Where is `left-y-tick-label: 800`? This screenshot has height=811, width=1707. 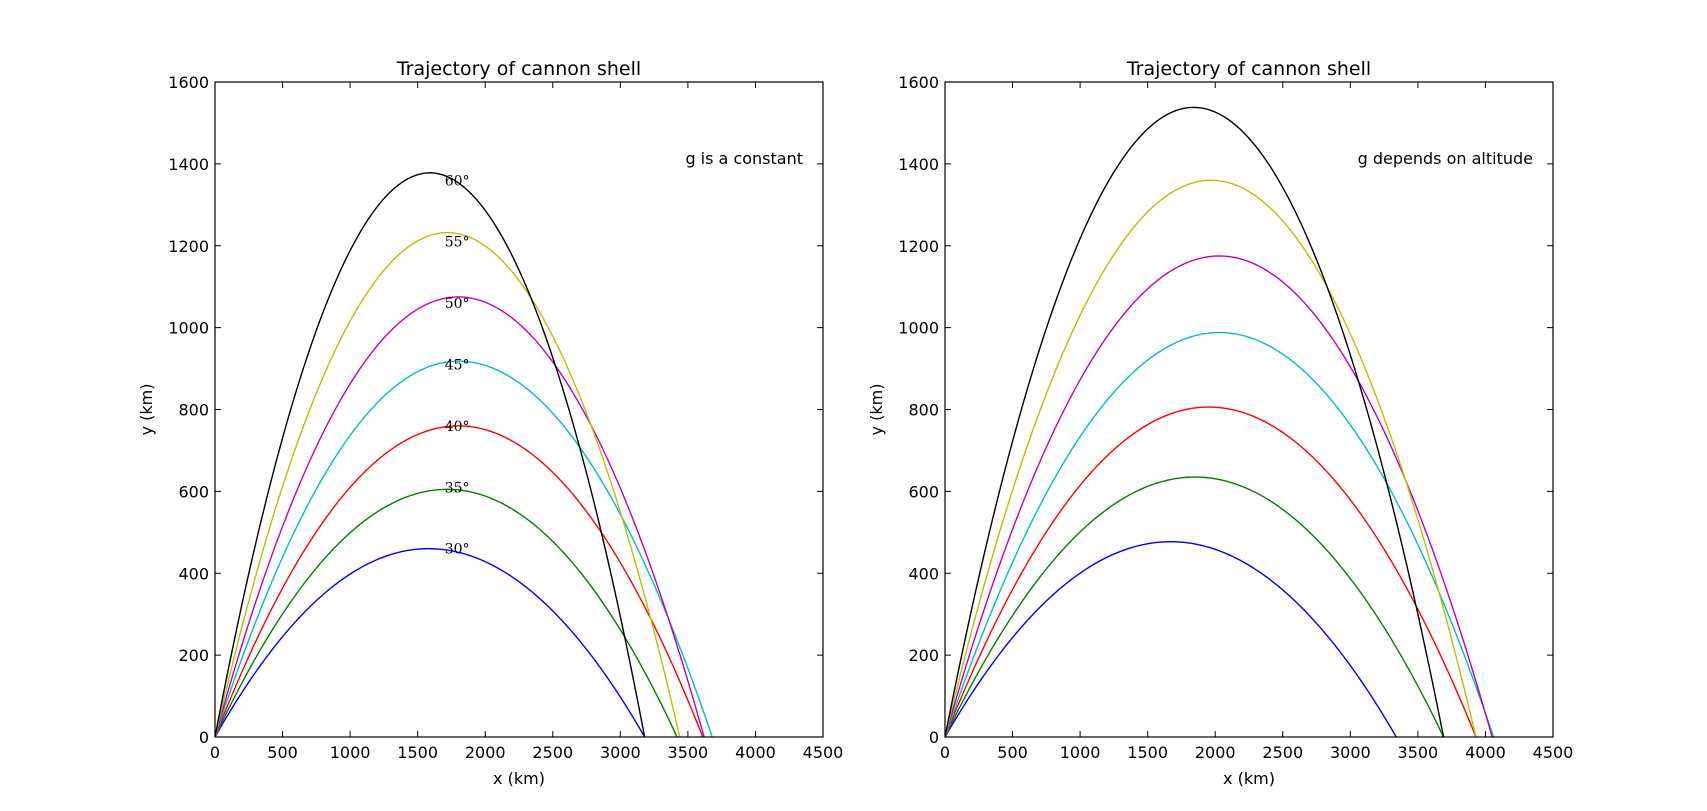 left-y-tick-label: 800 is located at coordinates (193, 410).